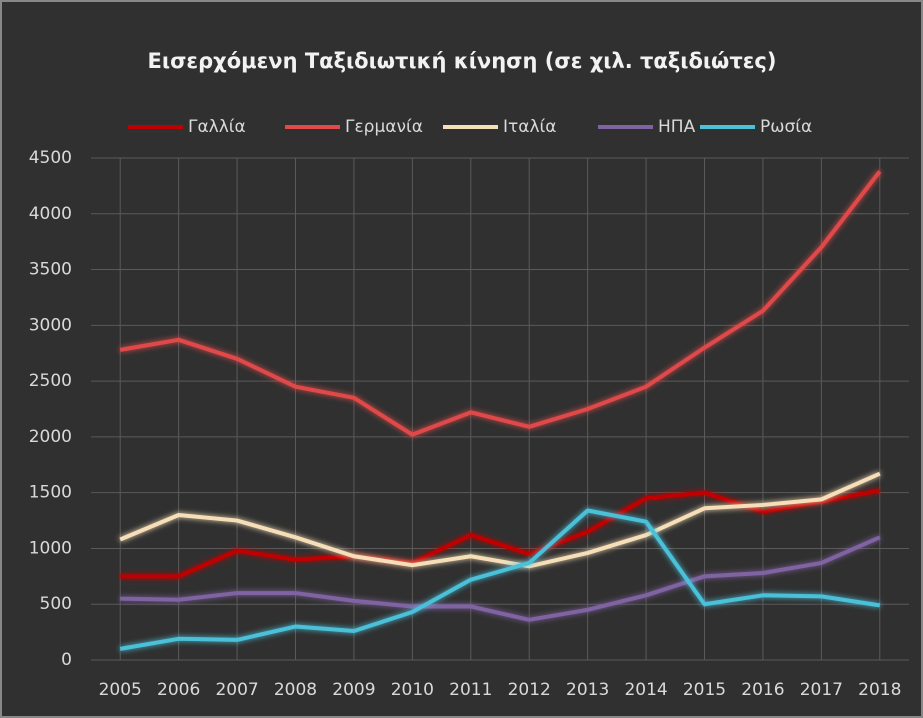 The height and width of the screenshot is (718, 923). Describe the element at coordinates (50, 270) in the screenshot. I see `y-tick-label: 3500` at that location.